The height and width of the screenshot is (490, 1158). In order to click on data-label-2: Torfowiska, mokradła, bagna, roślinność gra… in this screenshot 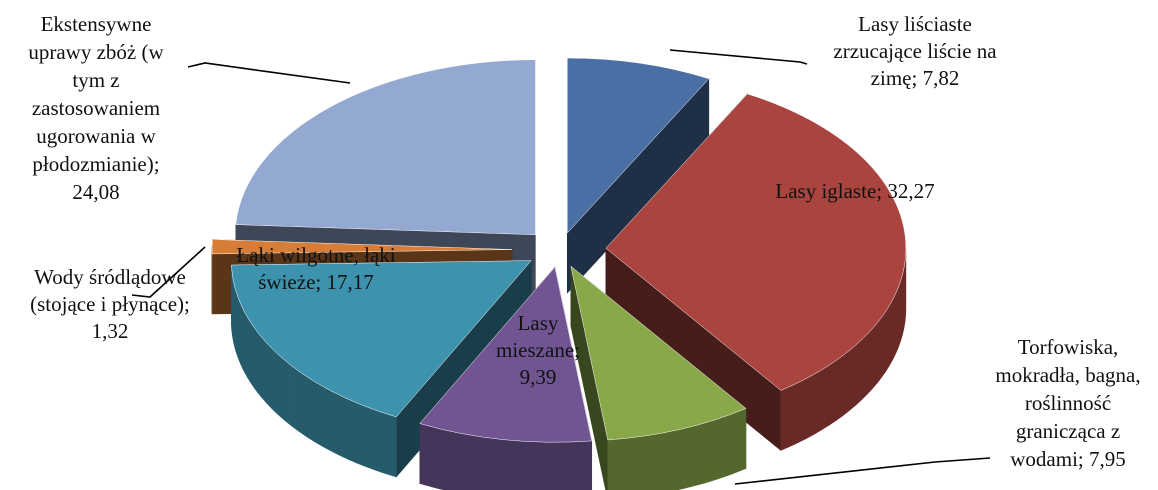, I will do `click(1067, 403)`.